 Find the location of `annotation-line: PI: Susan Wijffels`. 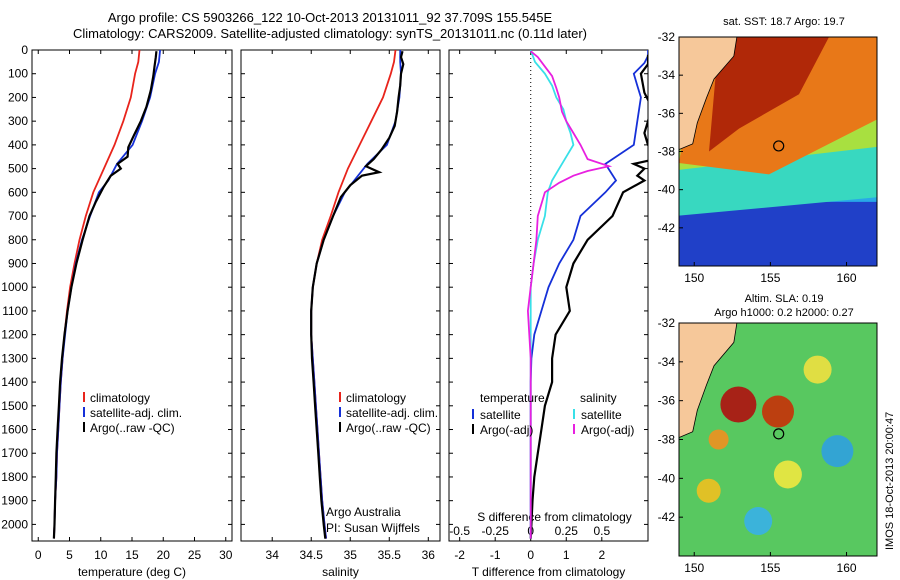

annotation-line: PI: Susan Wijffels is located at coordinates (373, 528).